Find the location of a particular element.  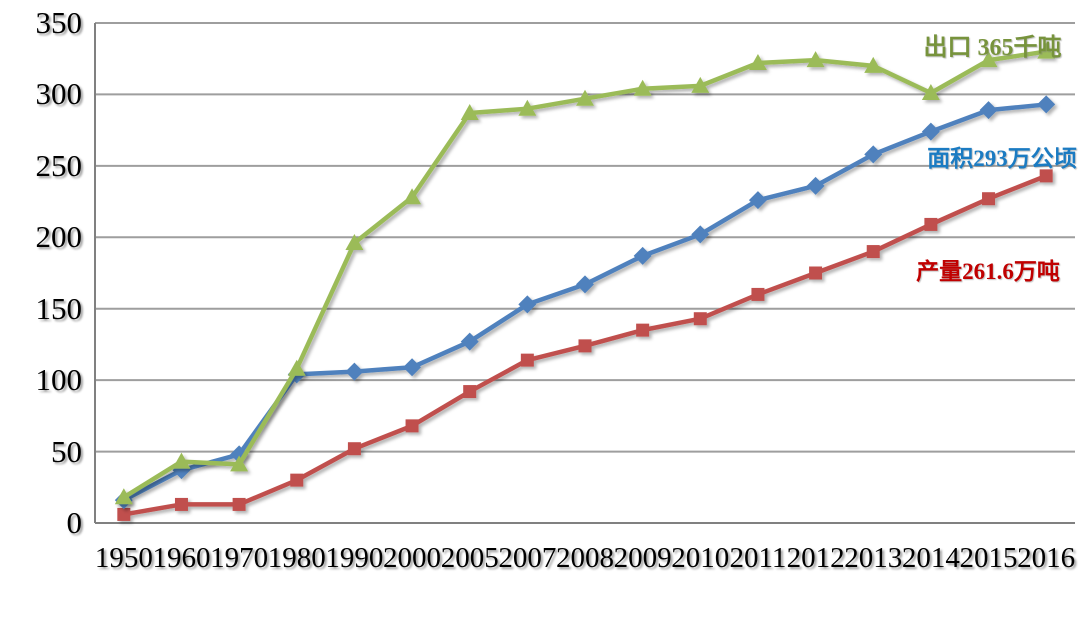

y-tick-label: 300 is located at coordinates (59, 94).